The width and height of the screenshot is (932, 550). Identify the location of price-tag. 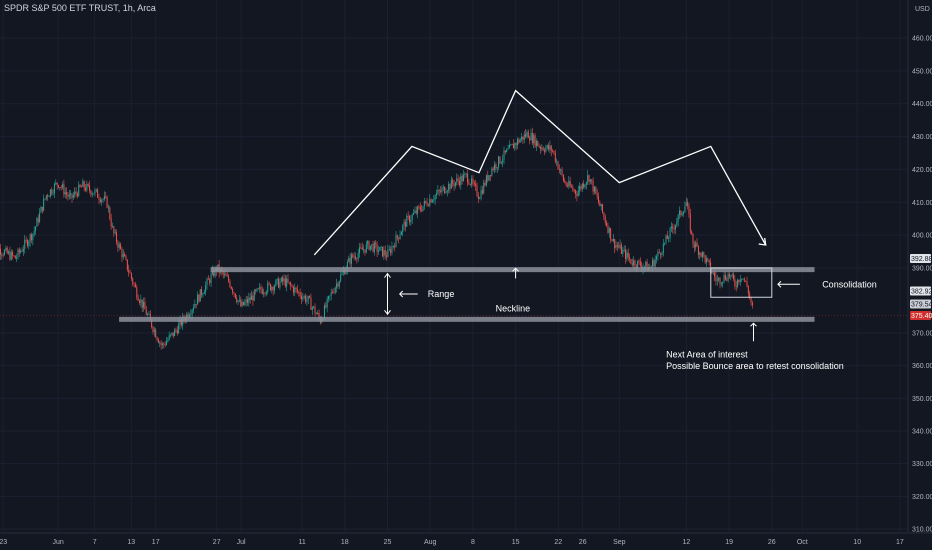
(920, 315).